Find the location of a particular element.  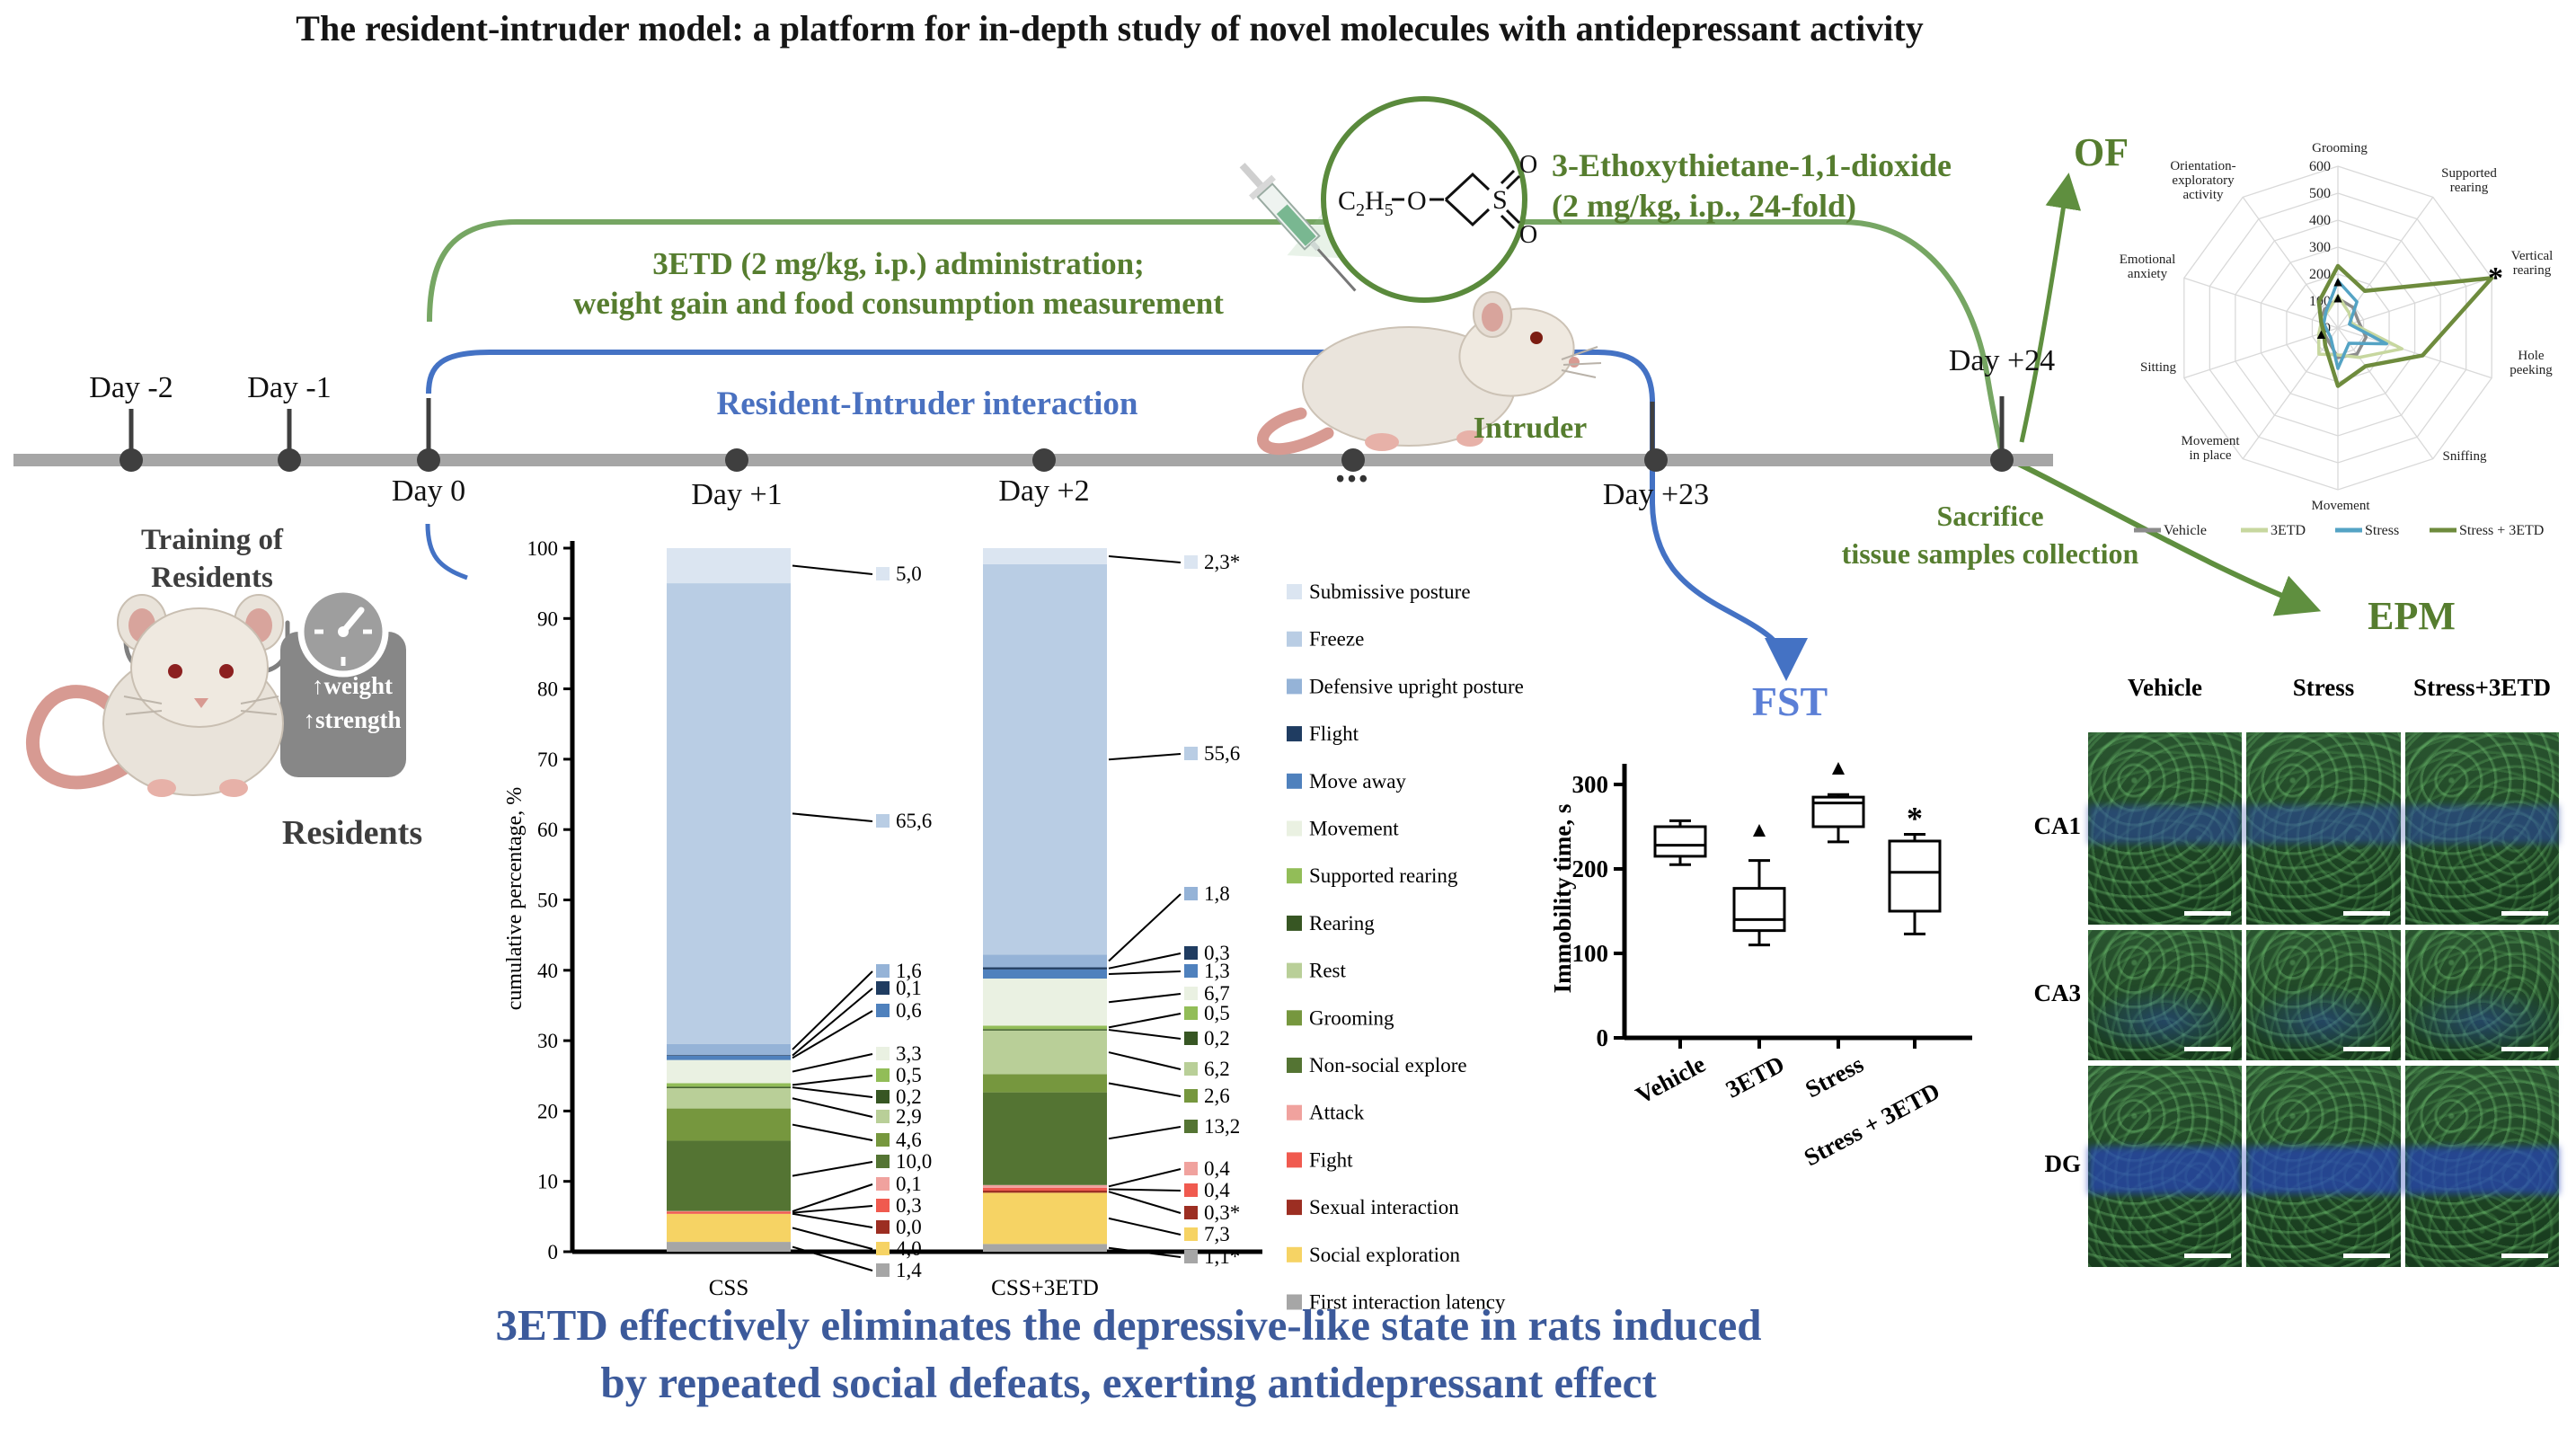

svg-text: 13,2 is located at coordinates (1222, 1126).